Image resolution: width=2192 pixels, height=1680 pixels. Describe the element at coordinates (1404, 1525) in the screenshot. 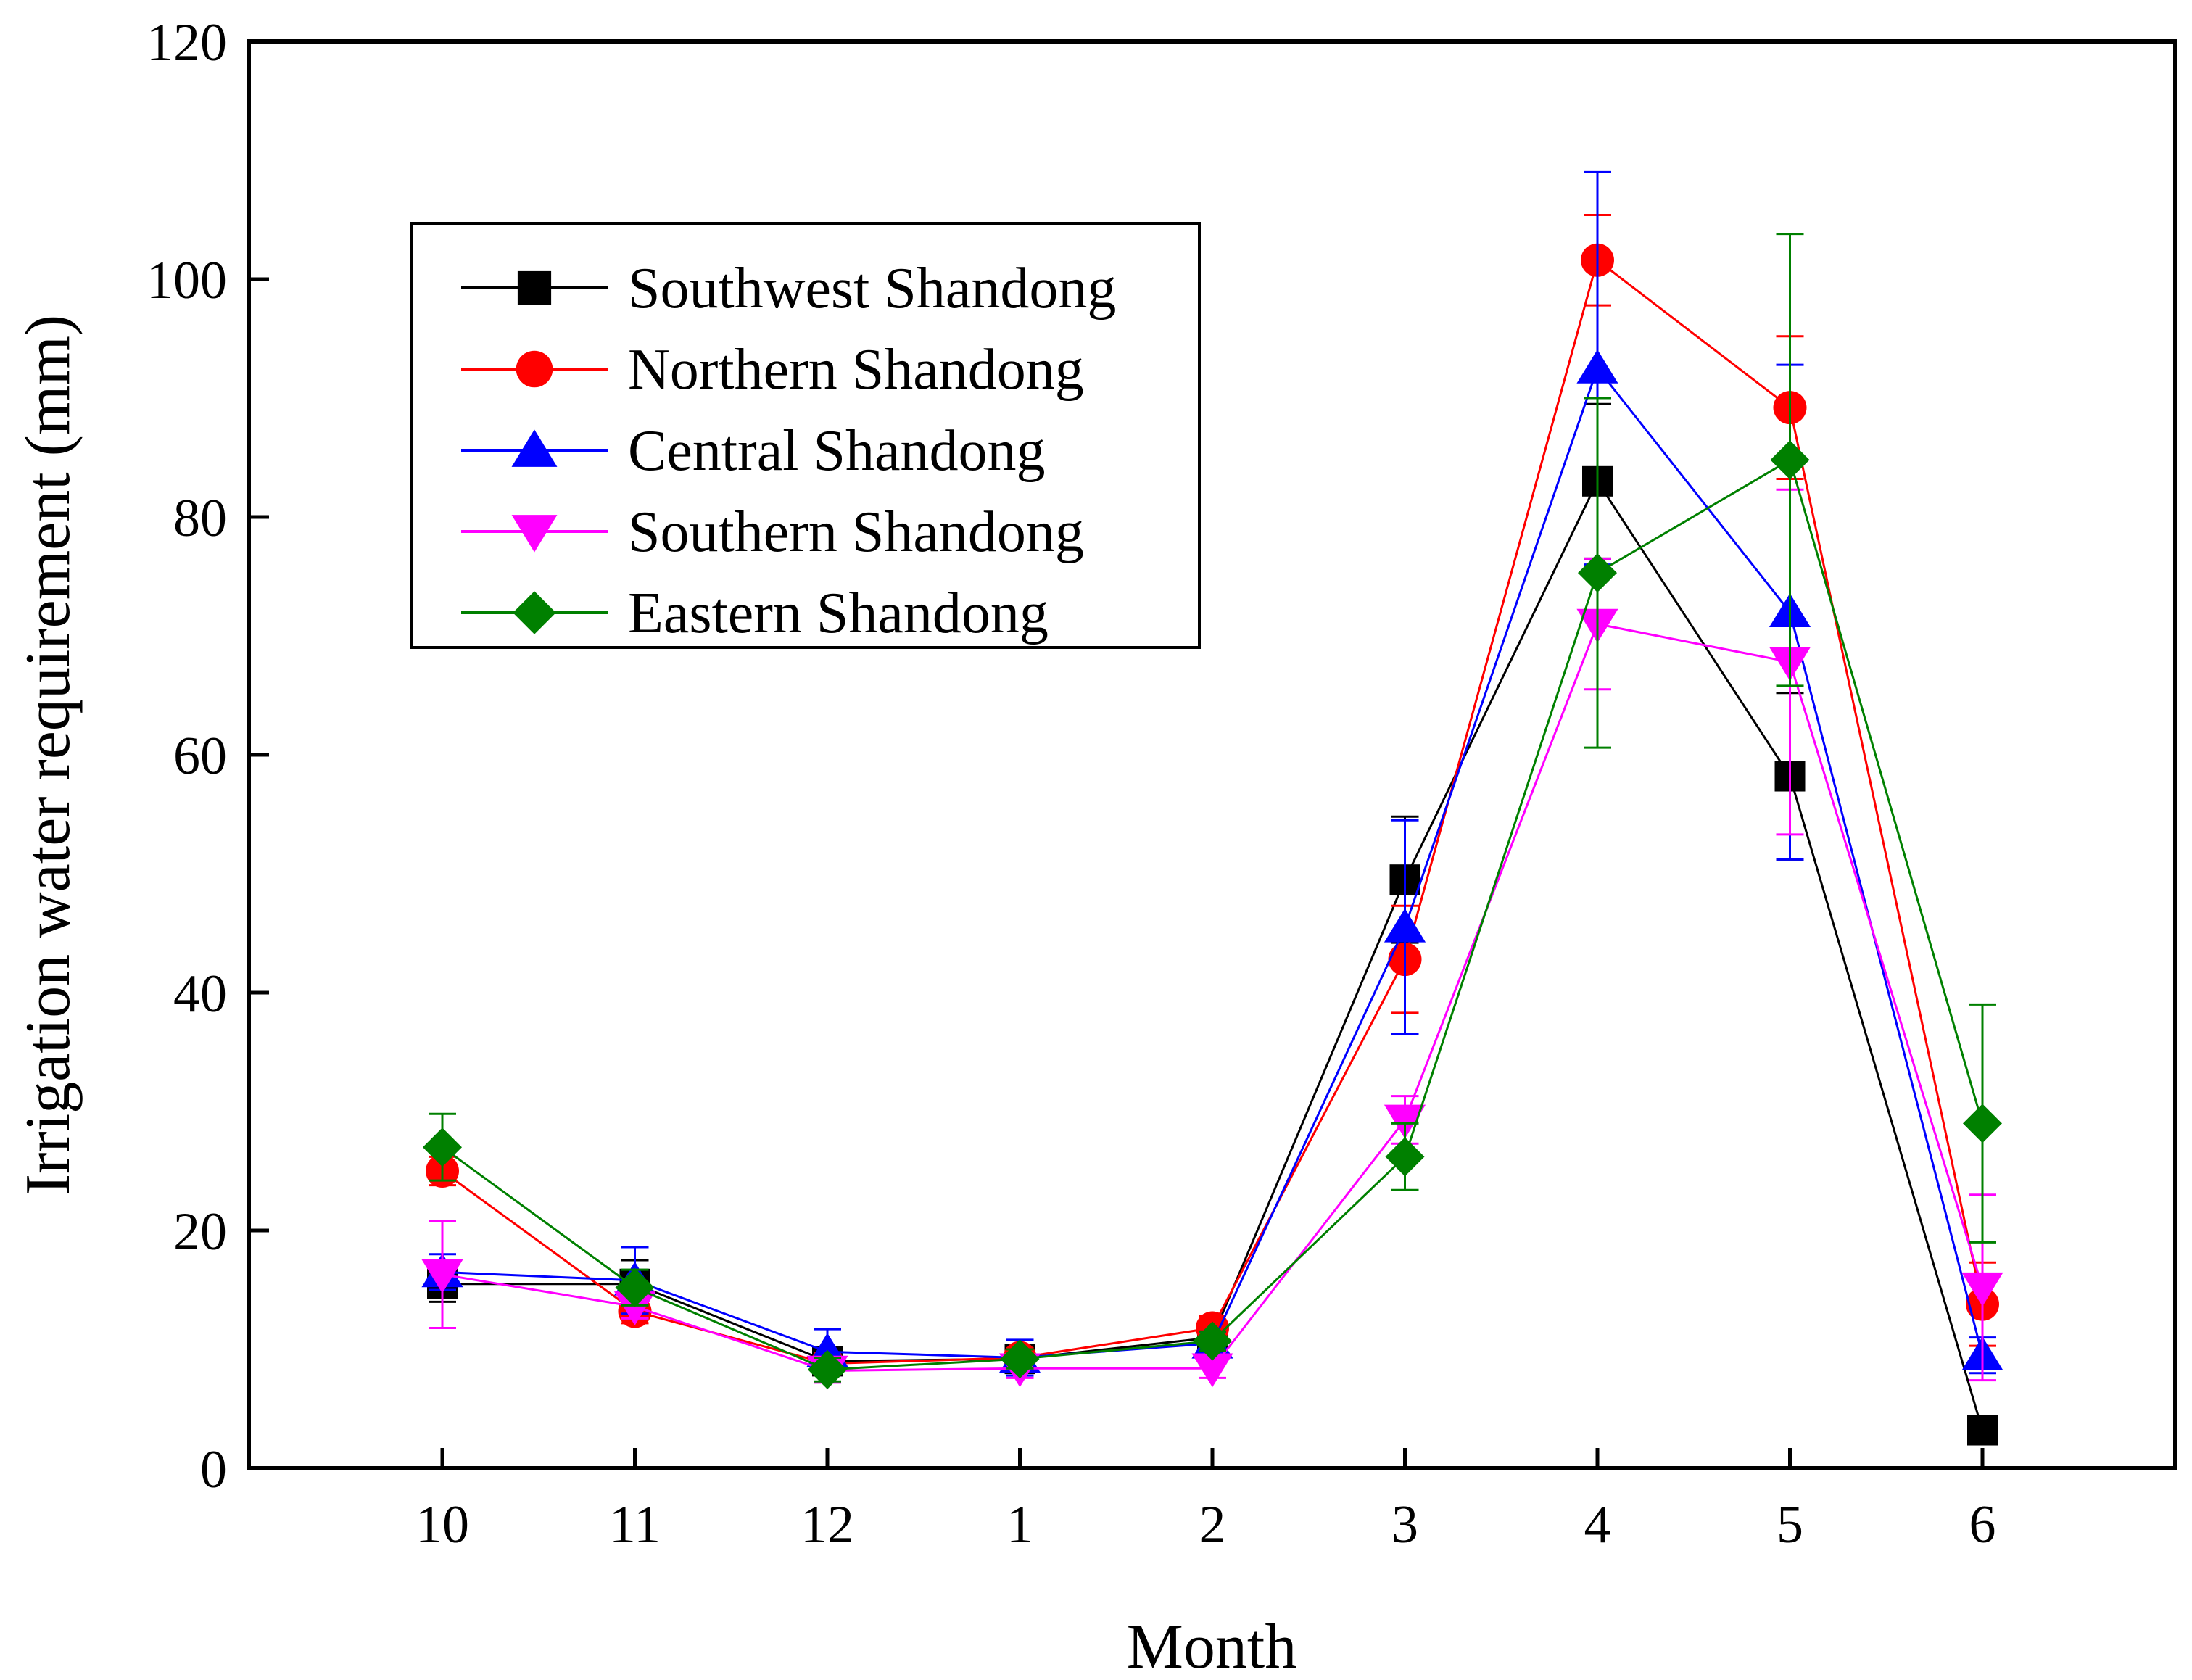

I see `x-tick-label: 3` at that location.